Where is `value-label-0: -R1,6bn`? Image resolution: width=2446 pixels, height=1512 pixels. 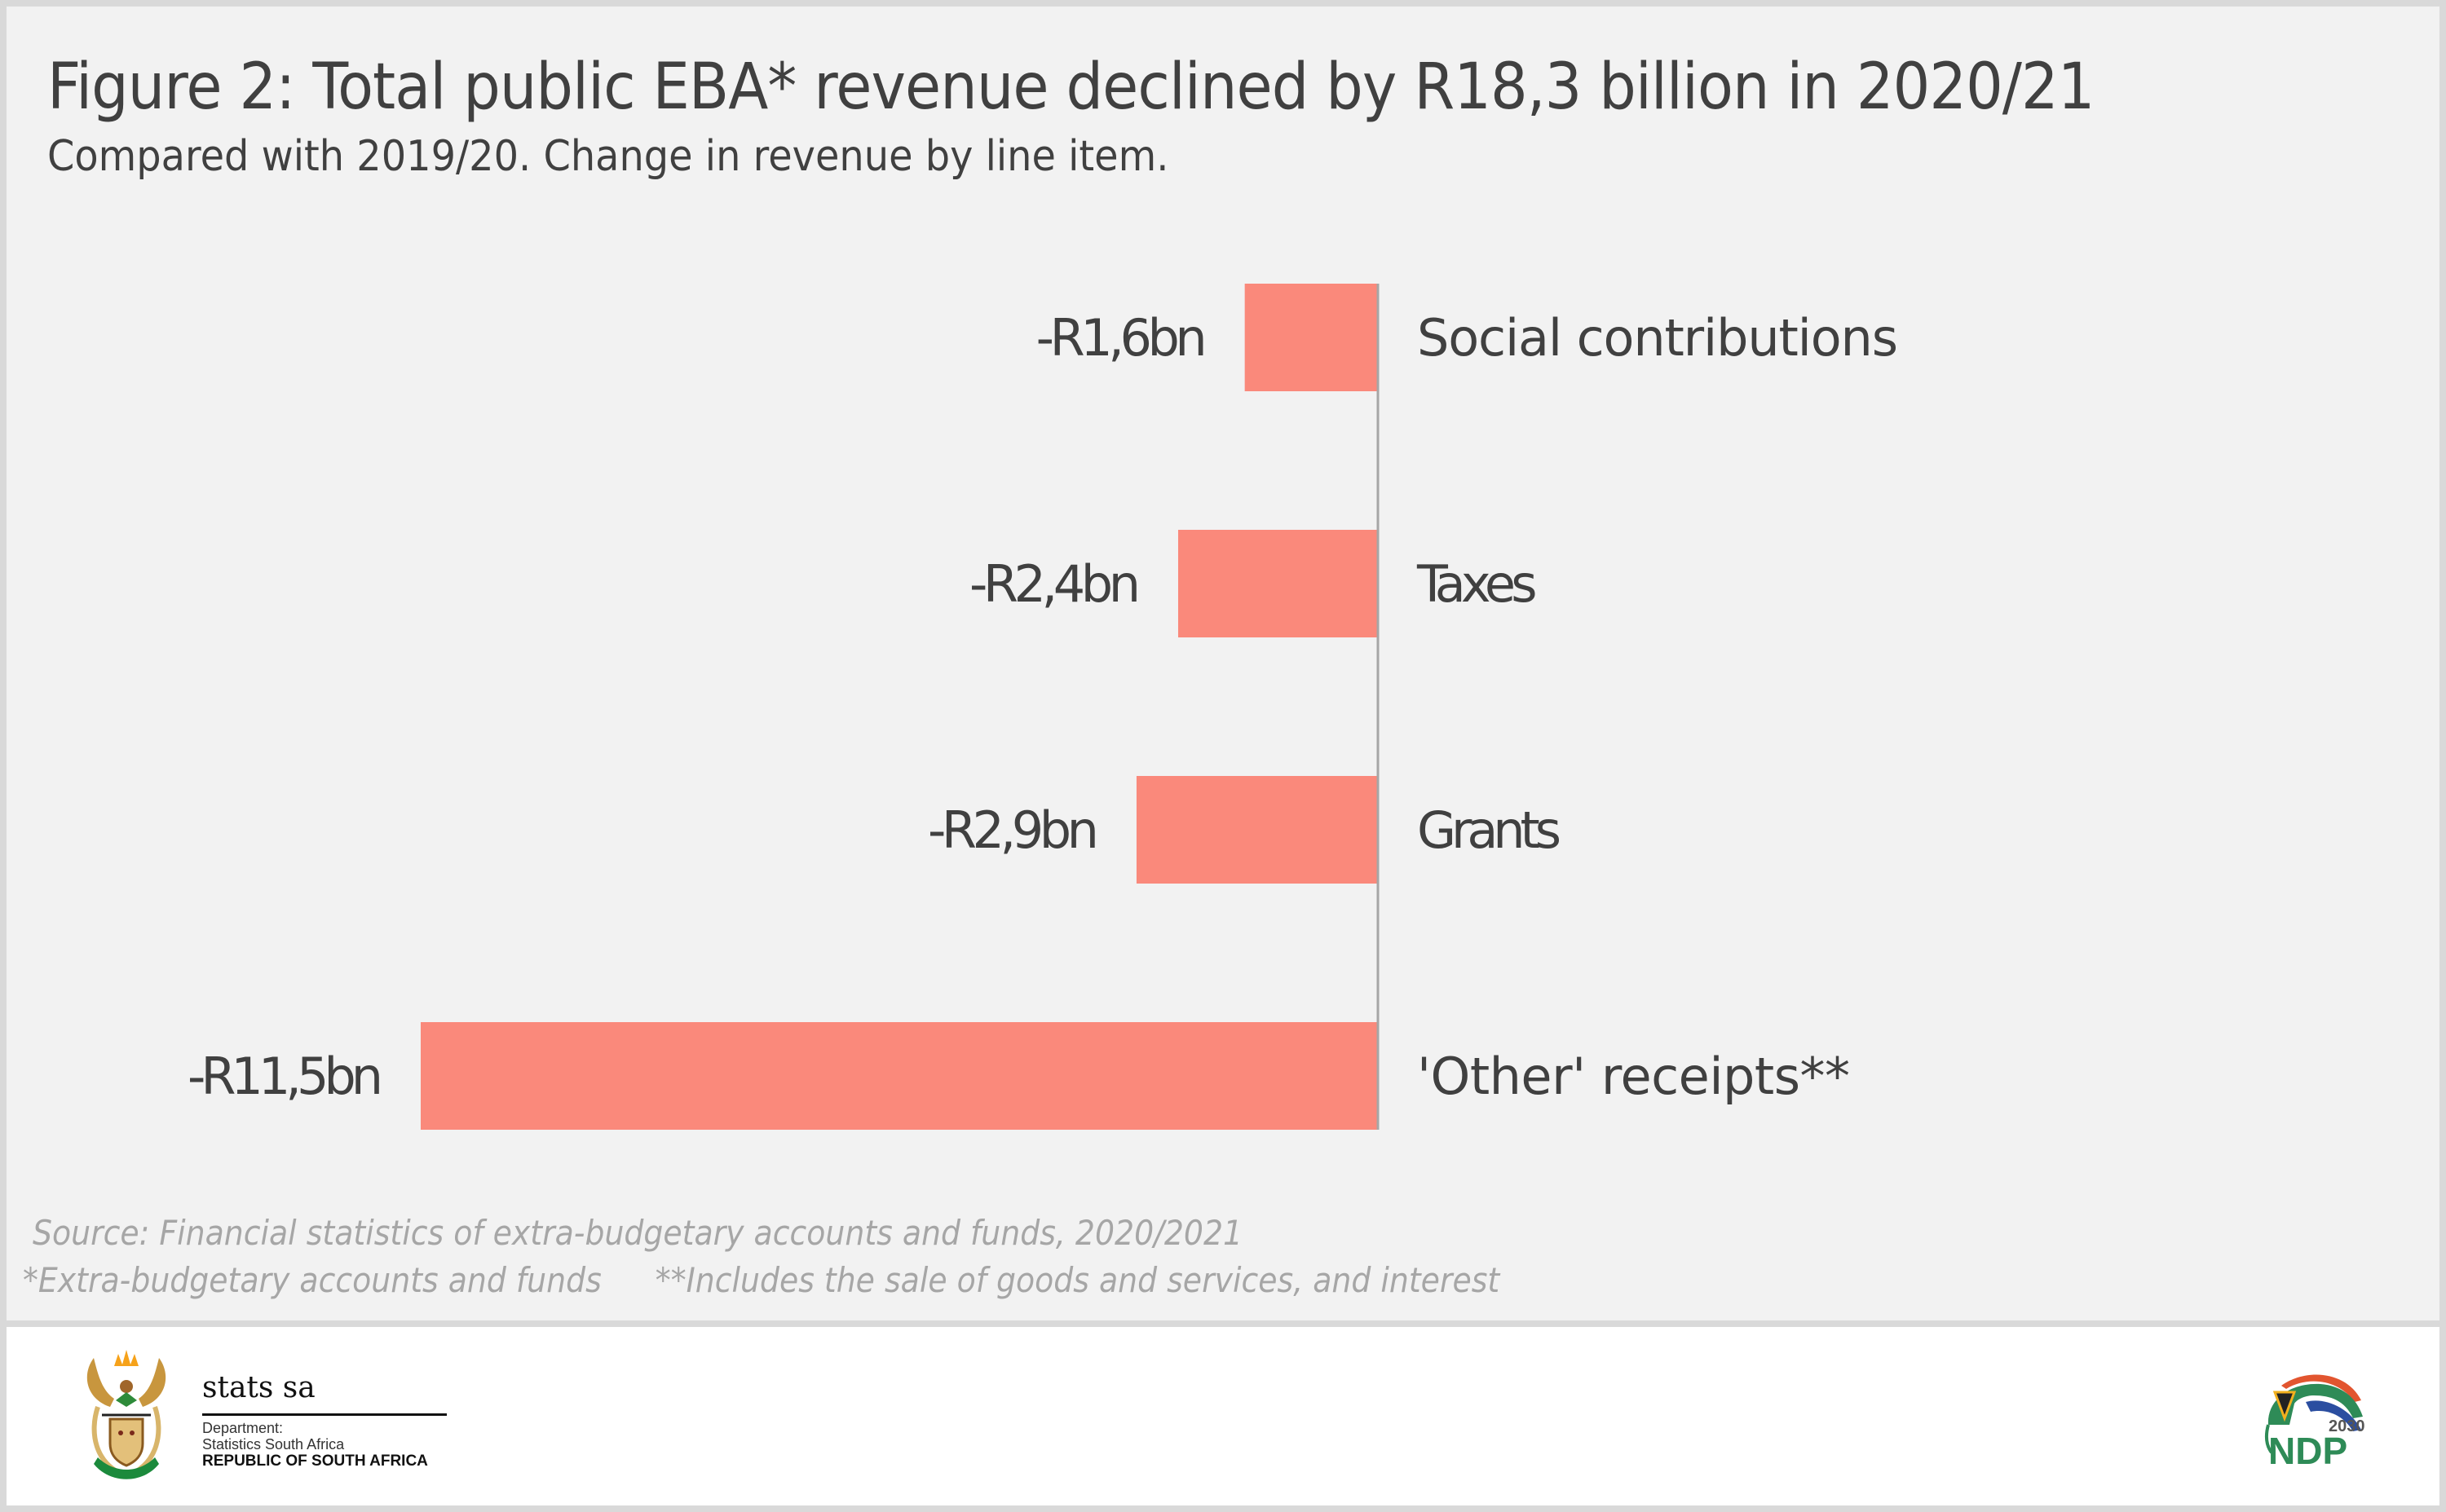 value-label-0: -R1,6bn is located at coordinates (1122, 338).